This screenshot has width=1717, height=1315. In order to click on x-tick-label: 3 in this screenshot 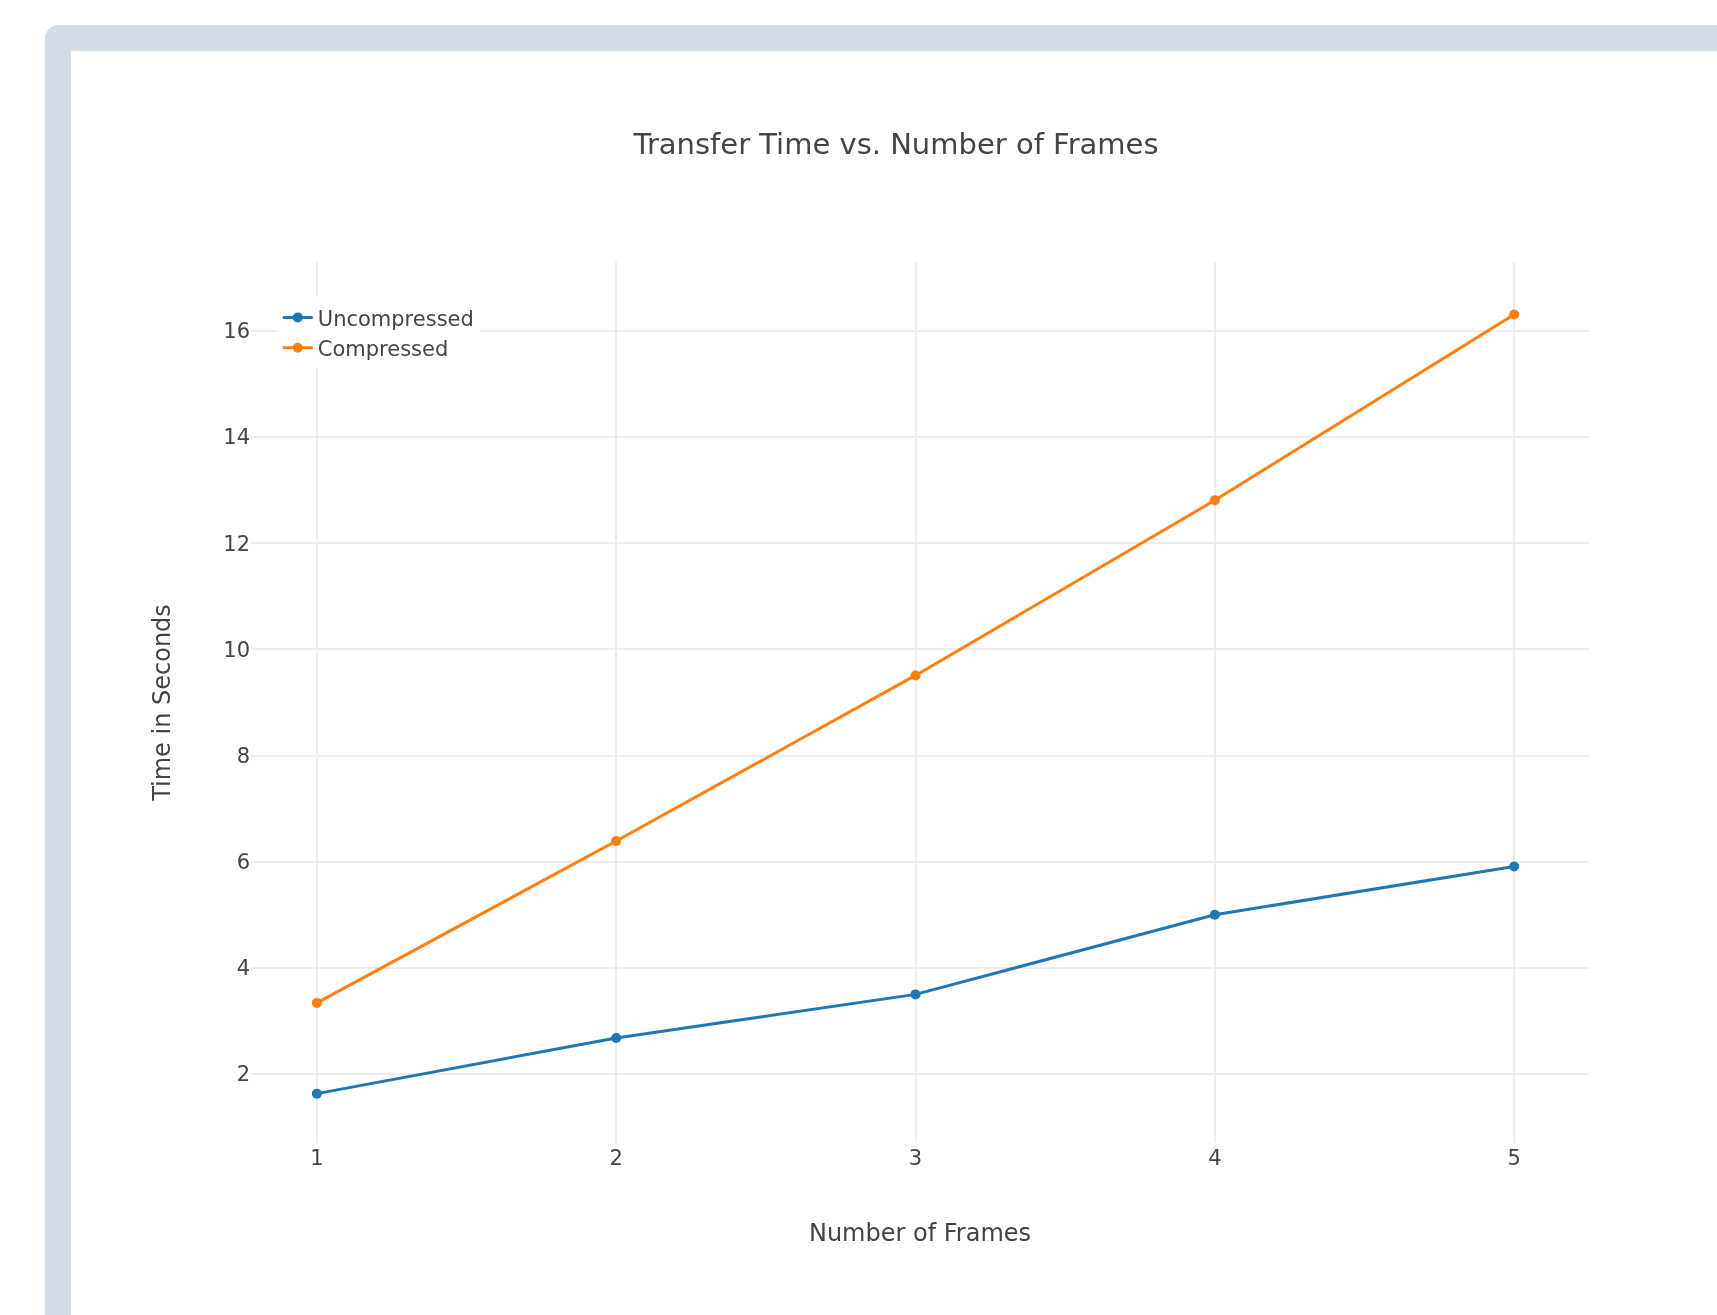, I will do `click(915, 1158)`.